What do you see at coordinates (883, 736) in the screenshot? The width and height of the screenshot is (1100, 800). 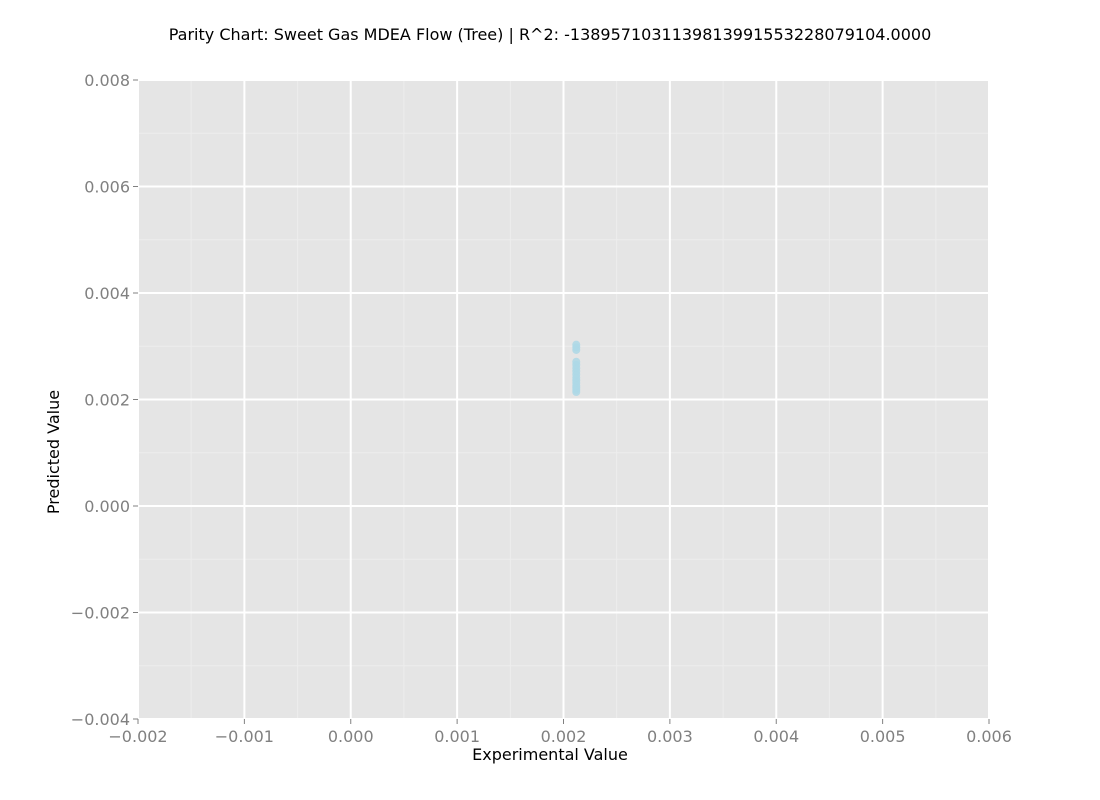 I see `x-tick-label: 0.005` at bounding box center [883, 736].